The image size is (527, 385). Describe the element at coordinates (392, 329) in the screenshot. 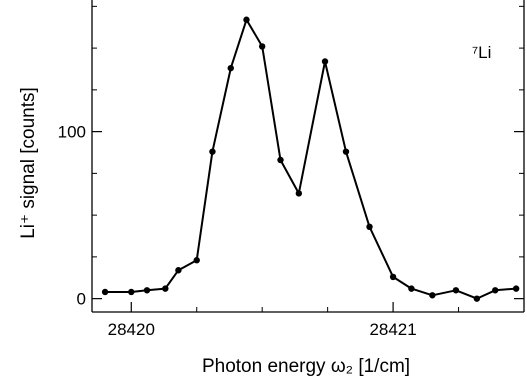

I see `x-tick-label: 28421` at that location.